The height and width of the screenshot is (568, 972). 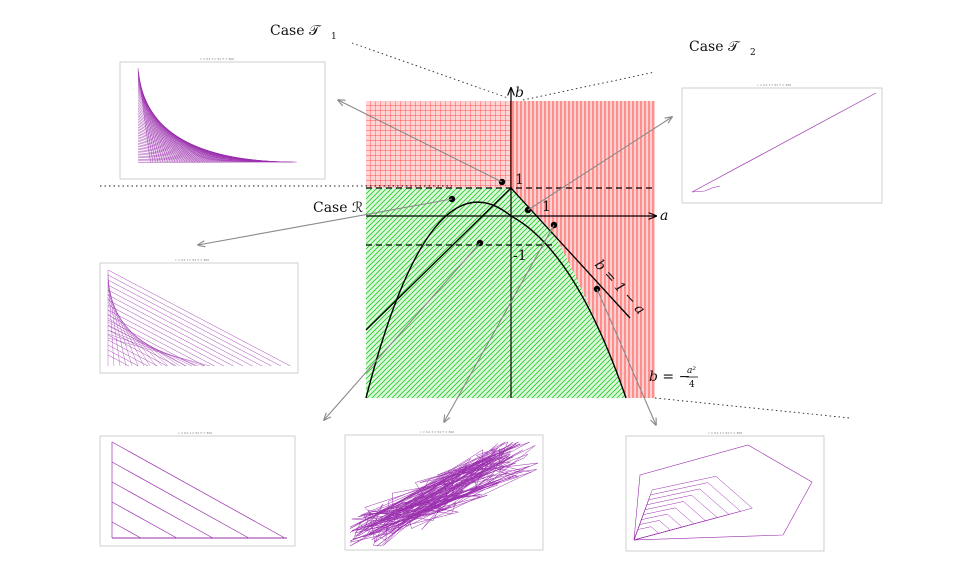 I want to click on green-region, so click(x=496, y=293).